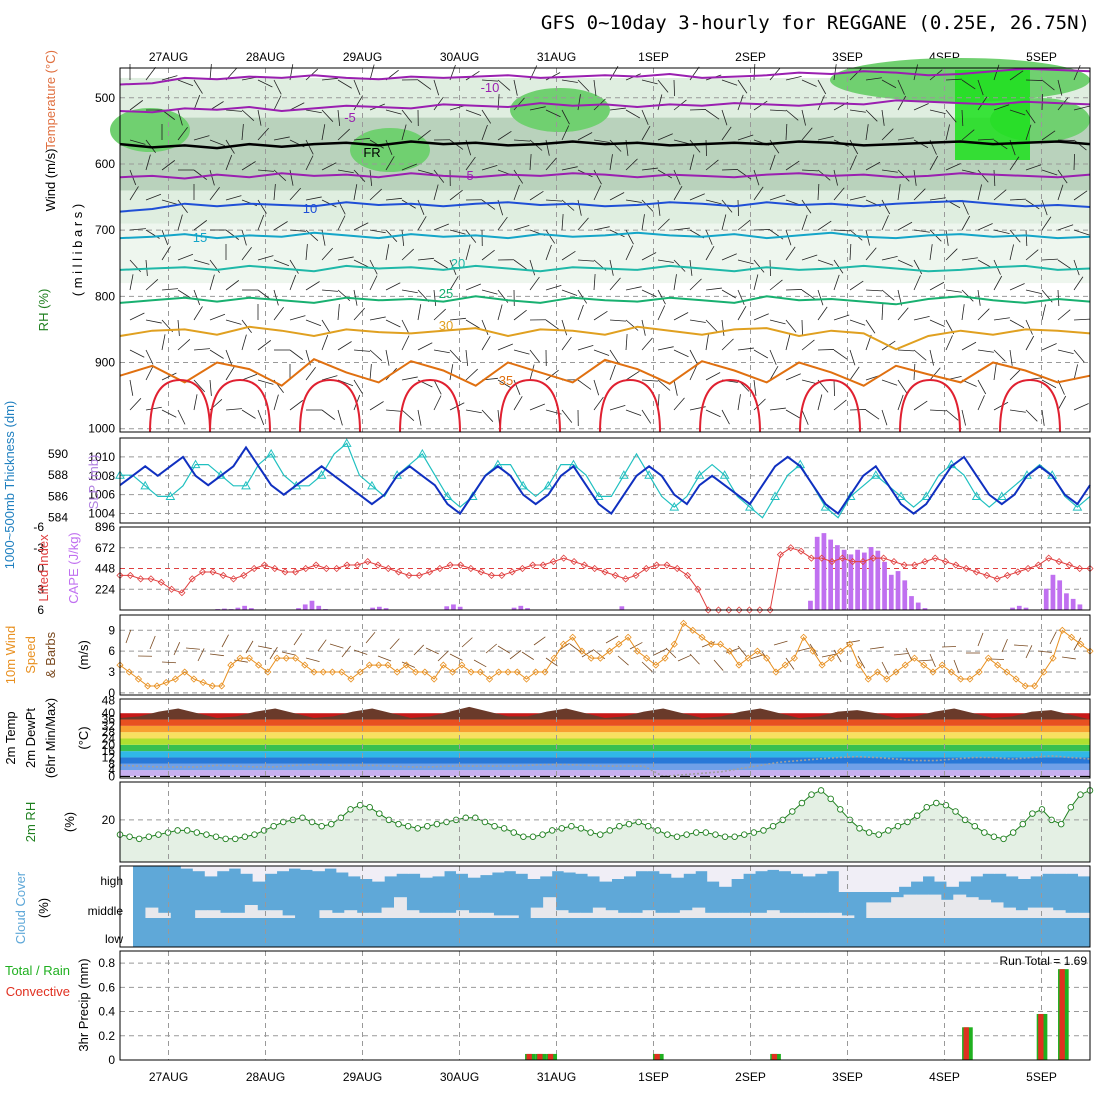 This screenshot has height=1100, width=1100. What do you see at coordinates (598, 822) in the screenshot?
I see `rh-panel: 20` at bounding box center [598, 822].